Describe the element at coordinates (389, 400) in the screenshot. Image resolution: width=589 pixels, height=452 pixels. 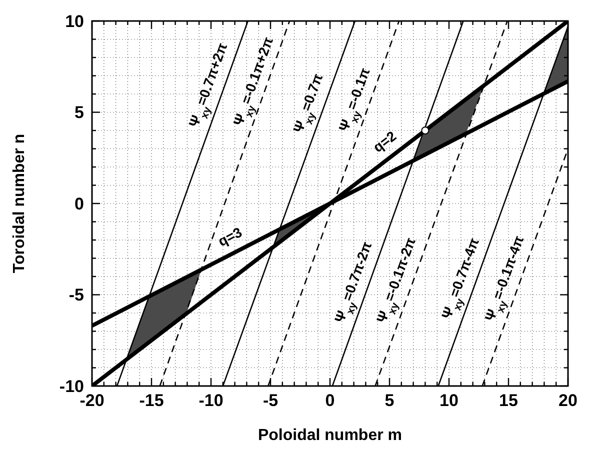
I see `x-tick-label: 5` at that location.